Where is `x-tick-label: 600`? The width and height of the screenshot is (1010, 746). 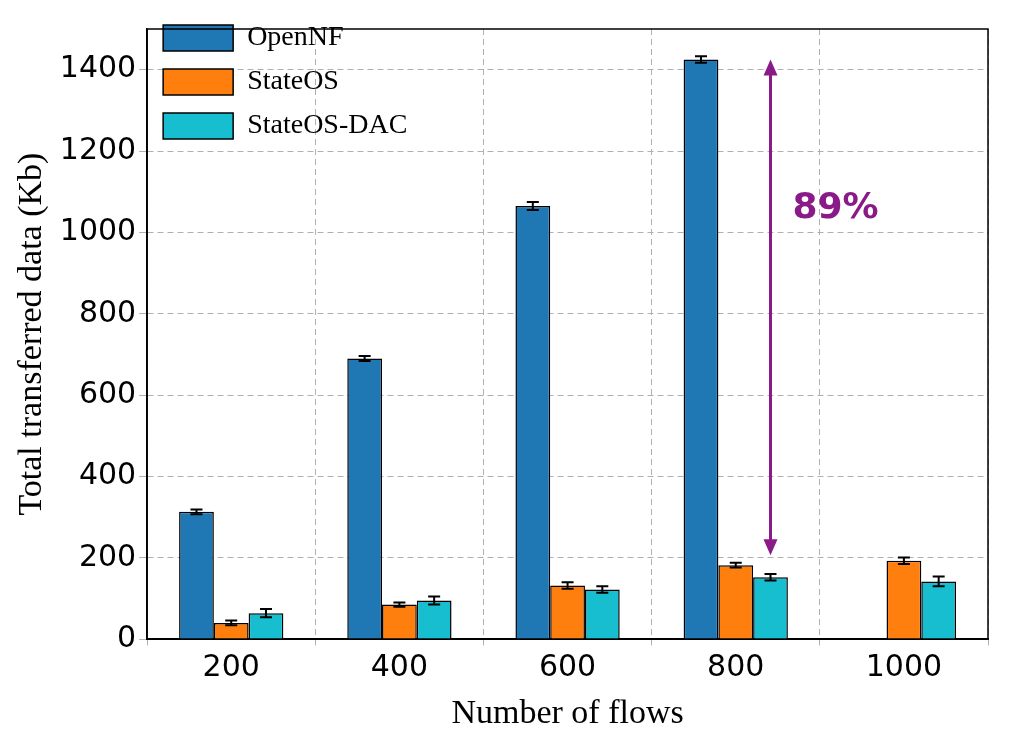 x-tick-label: 600 is located at coordinates (567, 665).